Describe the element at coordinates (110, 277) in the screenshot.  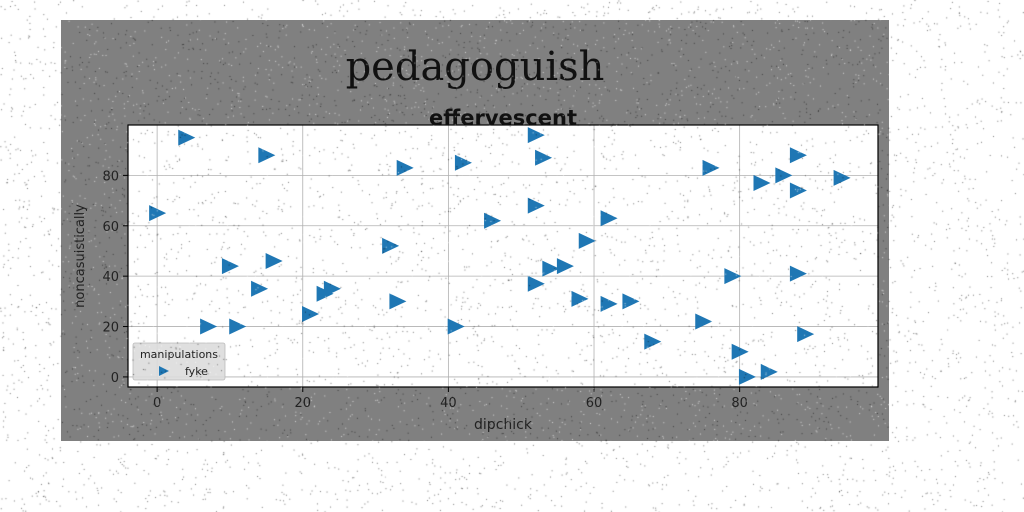
I see `y-tick-label: 40` at that location.